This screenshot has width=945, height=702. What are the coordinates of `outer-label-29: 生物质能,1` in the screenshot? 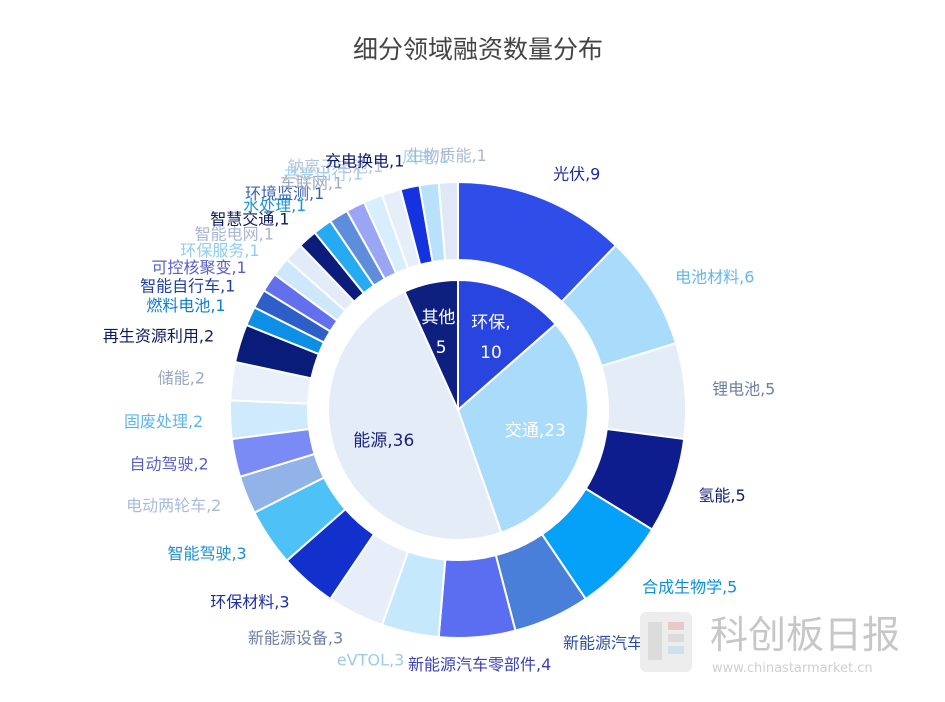 It's located at (447, 155).